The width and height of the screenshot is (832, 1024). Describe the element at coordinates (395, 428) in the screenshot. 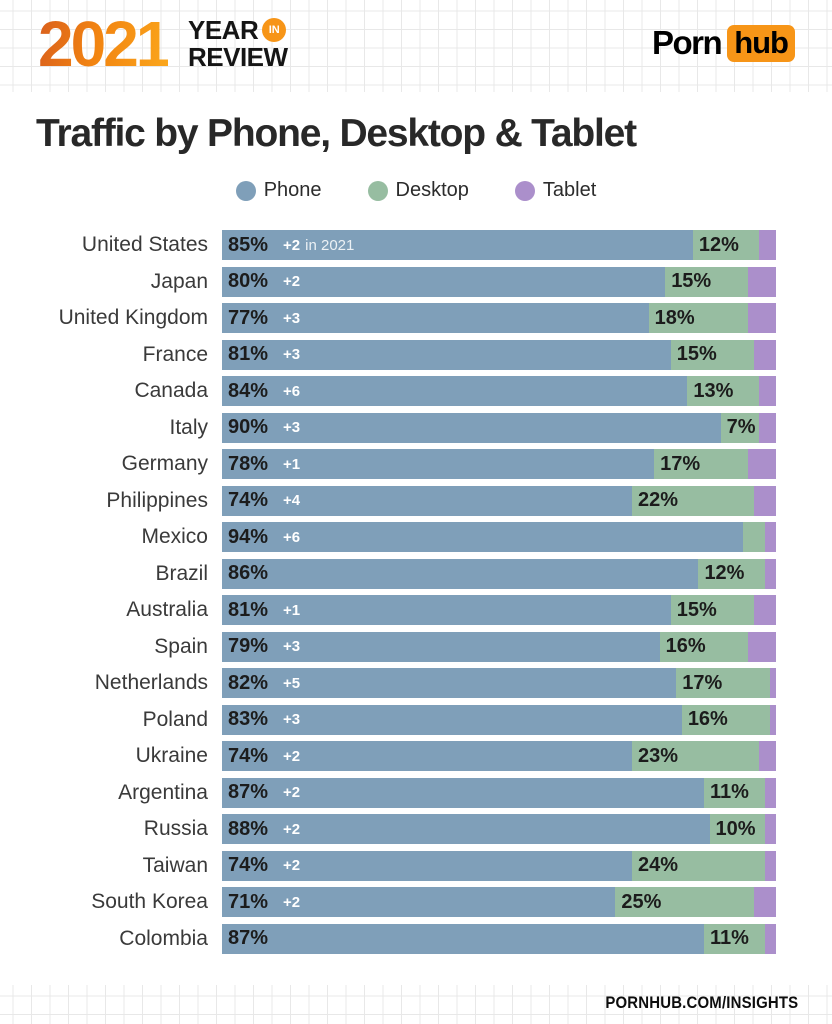

I see `chart-row: Italy 90% +3 7%` at that location.